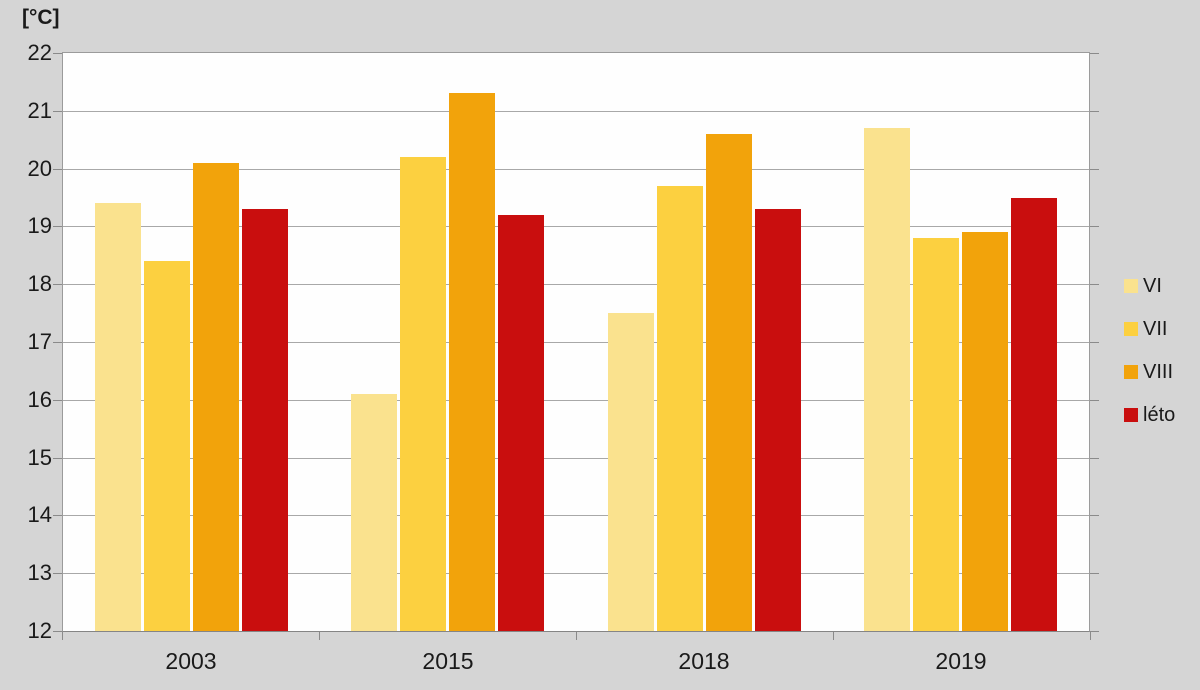 This screenshot has height=690, width=1200. Describe the element at coordinates (39, 399) in the screenshot. I see `y-tick-label-16: 16` at that location.